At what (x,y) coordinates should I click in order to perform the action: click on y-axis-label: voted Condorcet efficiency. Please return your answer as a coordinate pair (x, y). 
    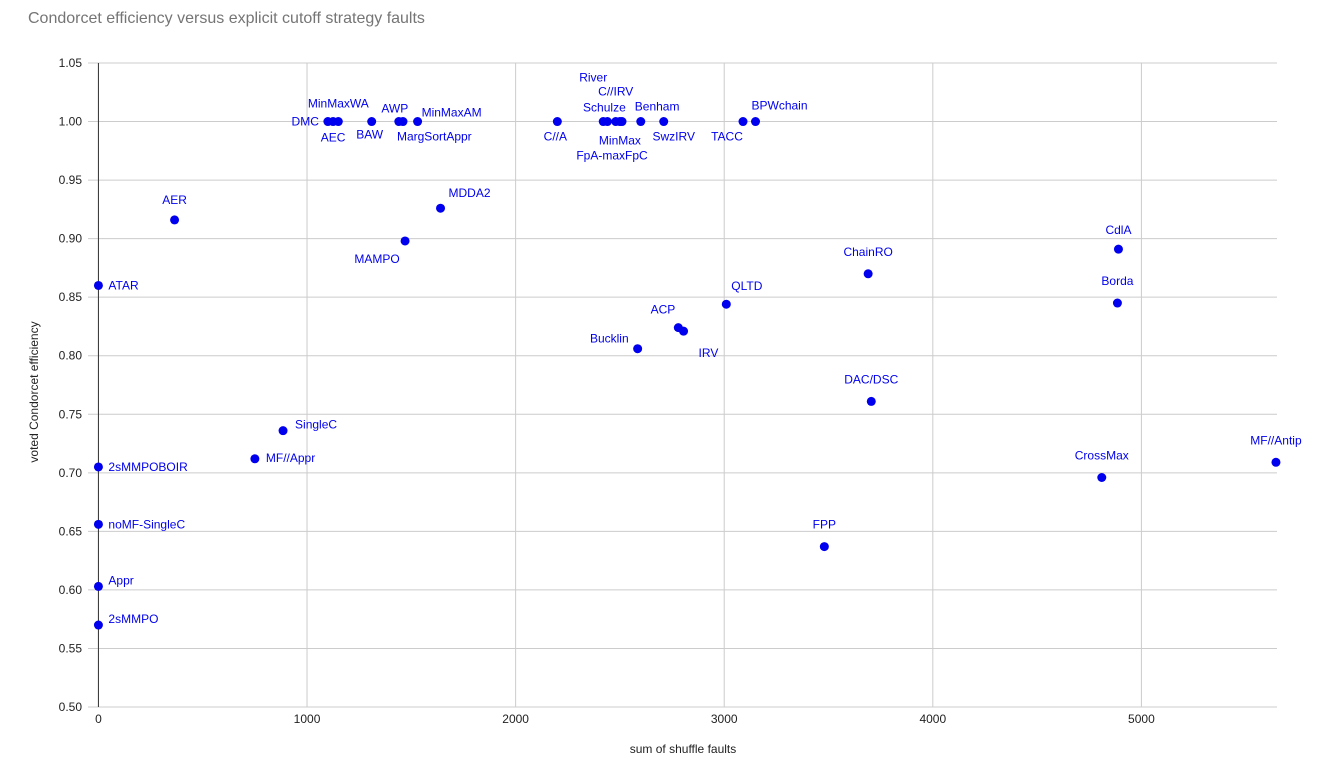
    Looking at the image, I should click on (34, 391).